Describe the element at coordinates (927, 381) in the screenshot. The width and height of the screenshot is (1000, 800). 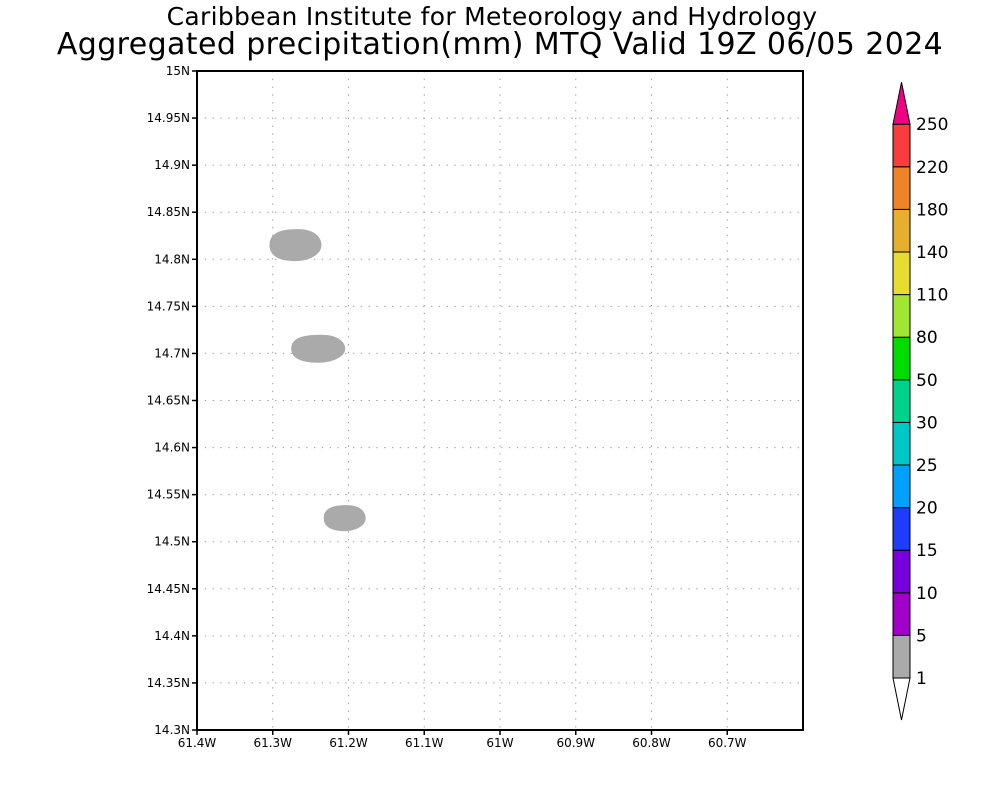
I see `color-bar-label: 50` at that location.